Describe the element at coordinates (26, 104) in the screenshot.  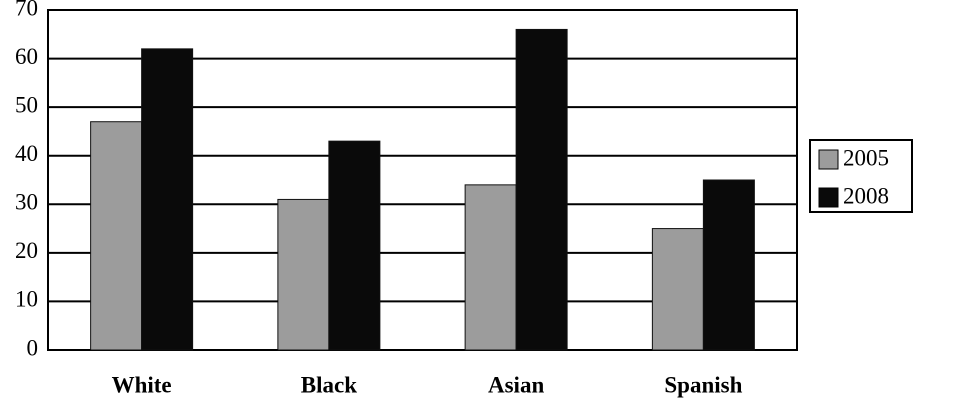
I see `y-tick-label: 50` at that location.